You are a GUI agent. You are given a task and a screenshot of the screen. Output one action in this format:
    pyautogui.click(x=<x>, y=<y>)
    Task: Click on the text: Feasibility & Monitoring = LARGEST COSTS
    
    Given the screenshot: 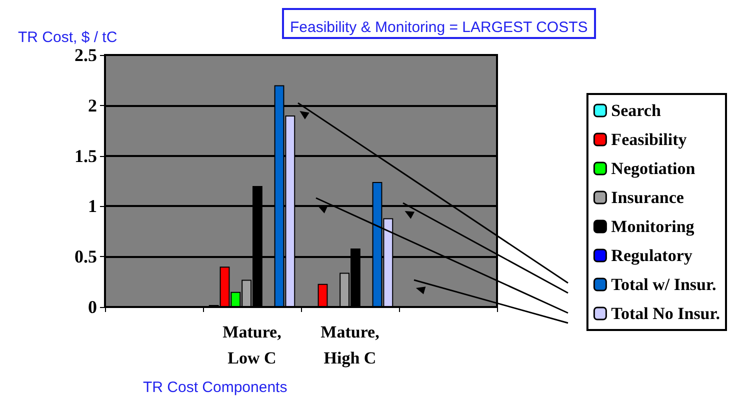 What is the action you would take?
    pyautogui.click(x=439, y=27)
    